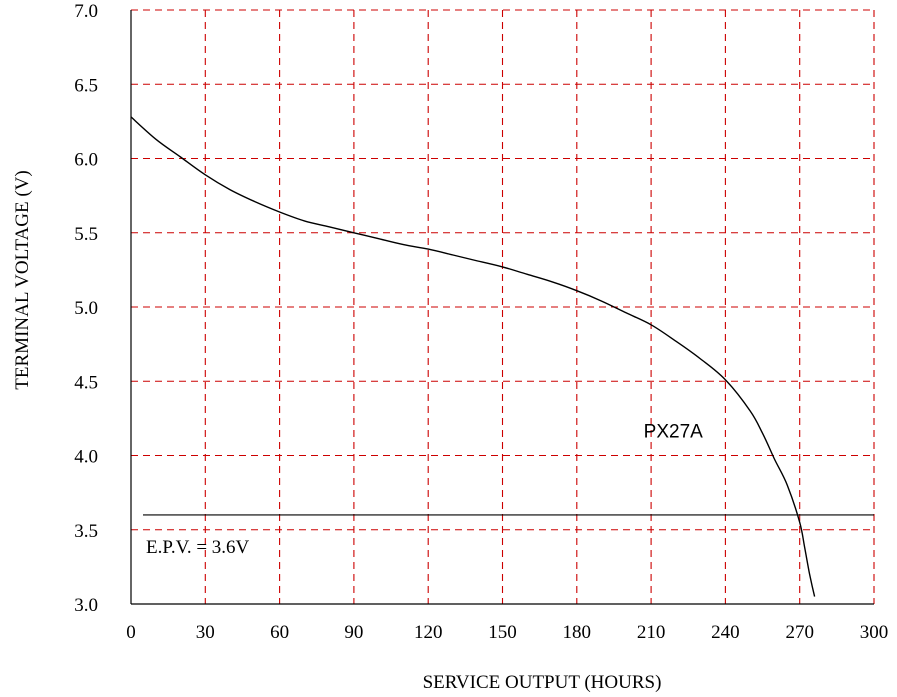  What do you see at coordinates (577, 632) in the screenshot?
I see `x-tick-label: 180` at bounding box center [577, 632].